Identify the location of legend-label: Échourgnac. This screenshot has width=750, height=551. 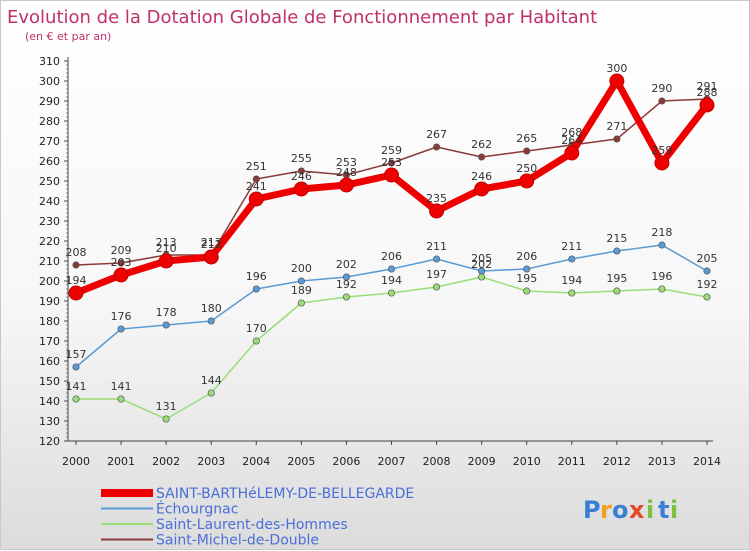
(197, 509).